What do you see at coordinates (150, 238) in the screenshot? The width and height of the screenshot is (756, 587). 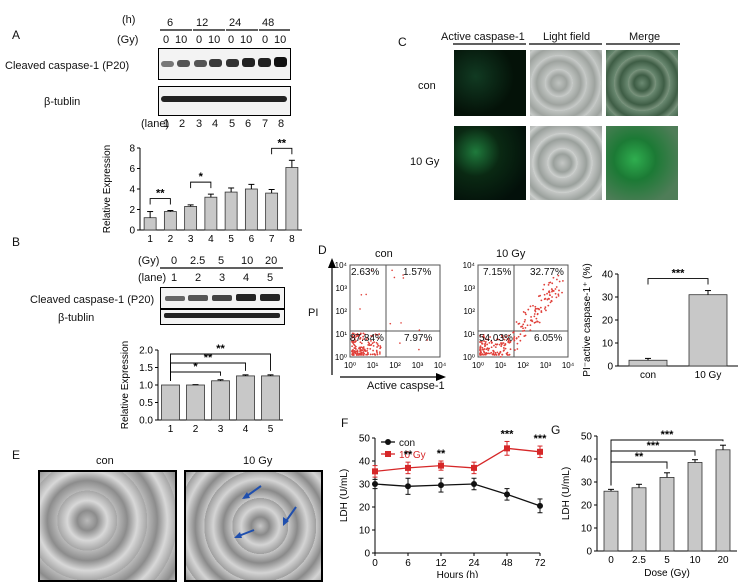 I see `A-xtick-label: 1` at bounding box center [150, 238].